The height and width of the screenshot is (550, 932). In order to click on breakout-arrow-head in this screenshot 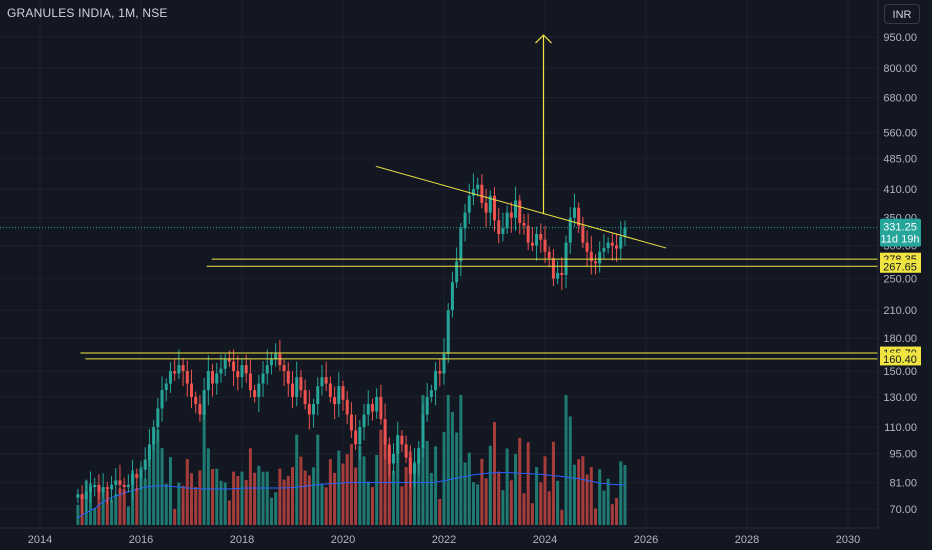, I will do `click(543, 39)`.